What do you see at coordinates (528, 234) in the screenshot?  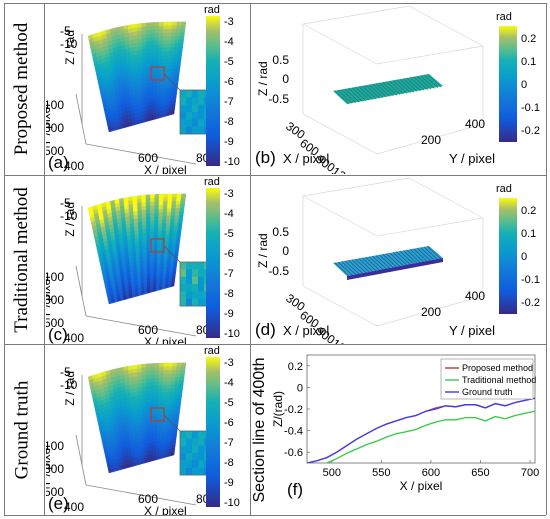 I see `colorbar-tick-label: 0.1` at bounding box center [528, 234].